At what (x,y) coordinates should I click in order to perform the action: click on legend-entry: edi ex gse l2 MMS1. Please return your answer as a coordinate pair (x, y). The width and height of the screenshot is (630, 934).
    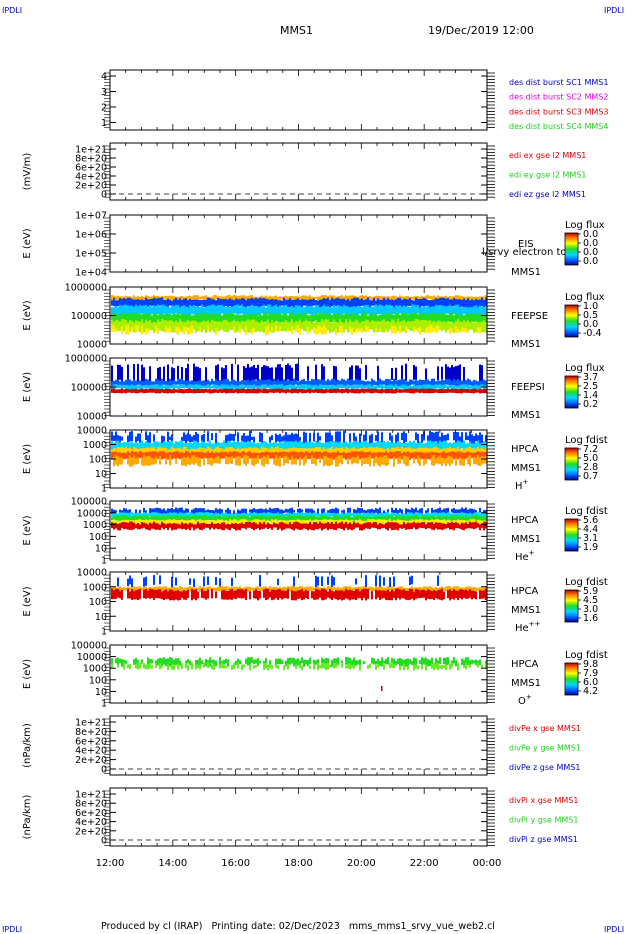
    Looking at the image, I should click on (547, 155).